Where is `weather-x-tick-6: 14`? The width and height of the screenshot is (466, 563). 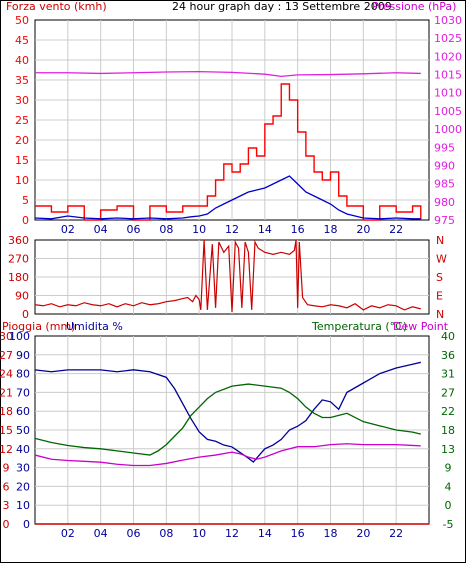 weather-x-tick-6: 14 is located at coordinates (265, 533).